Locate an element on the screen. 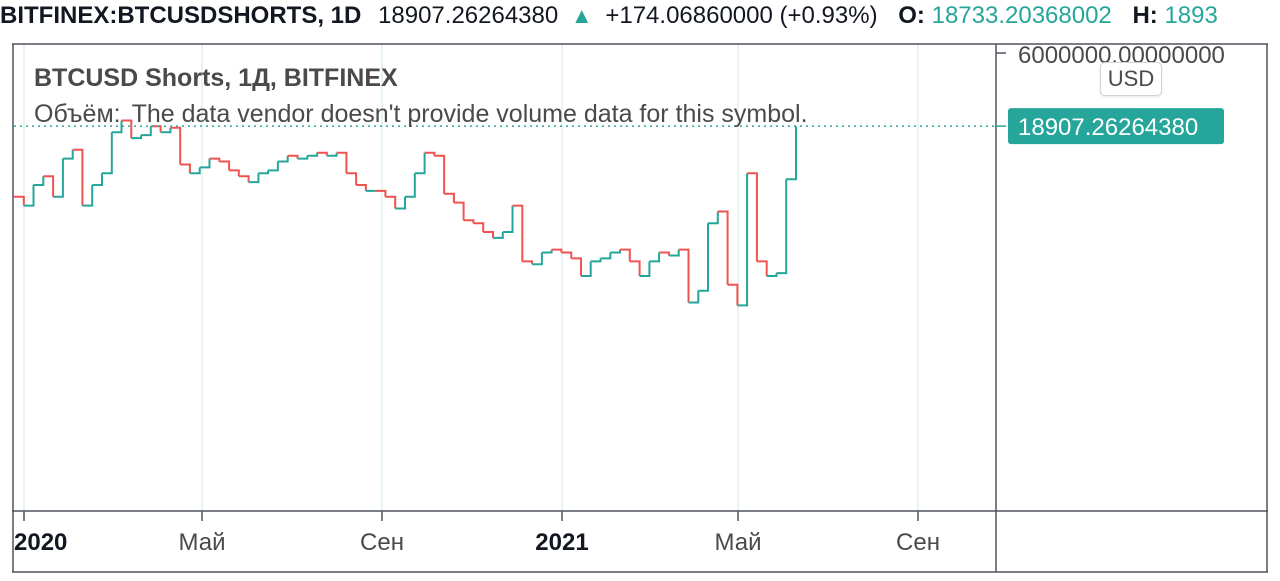 The width and height of the screenshot is (1280, 581). high-label: H: is located at coordinates (1145, 15).